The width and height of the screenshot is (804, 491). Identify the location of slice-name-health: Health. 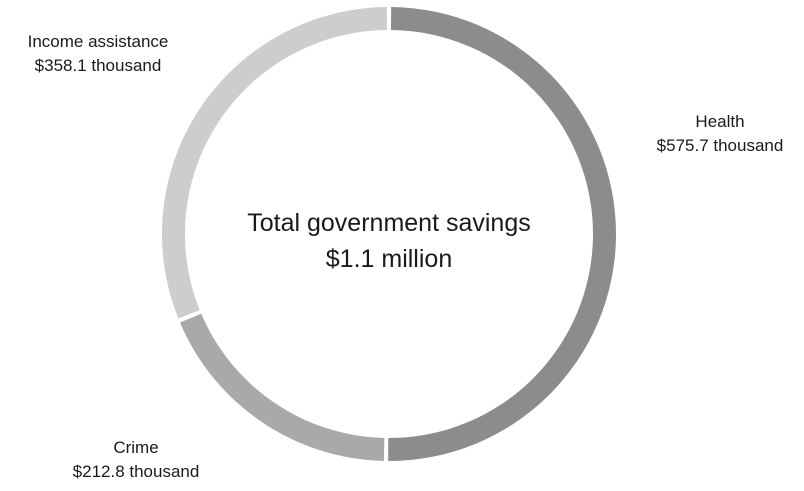
(720, 121).